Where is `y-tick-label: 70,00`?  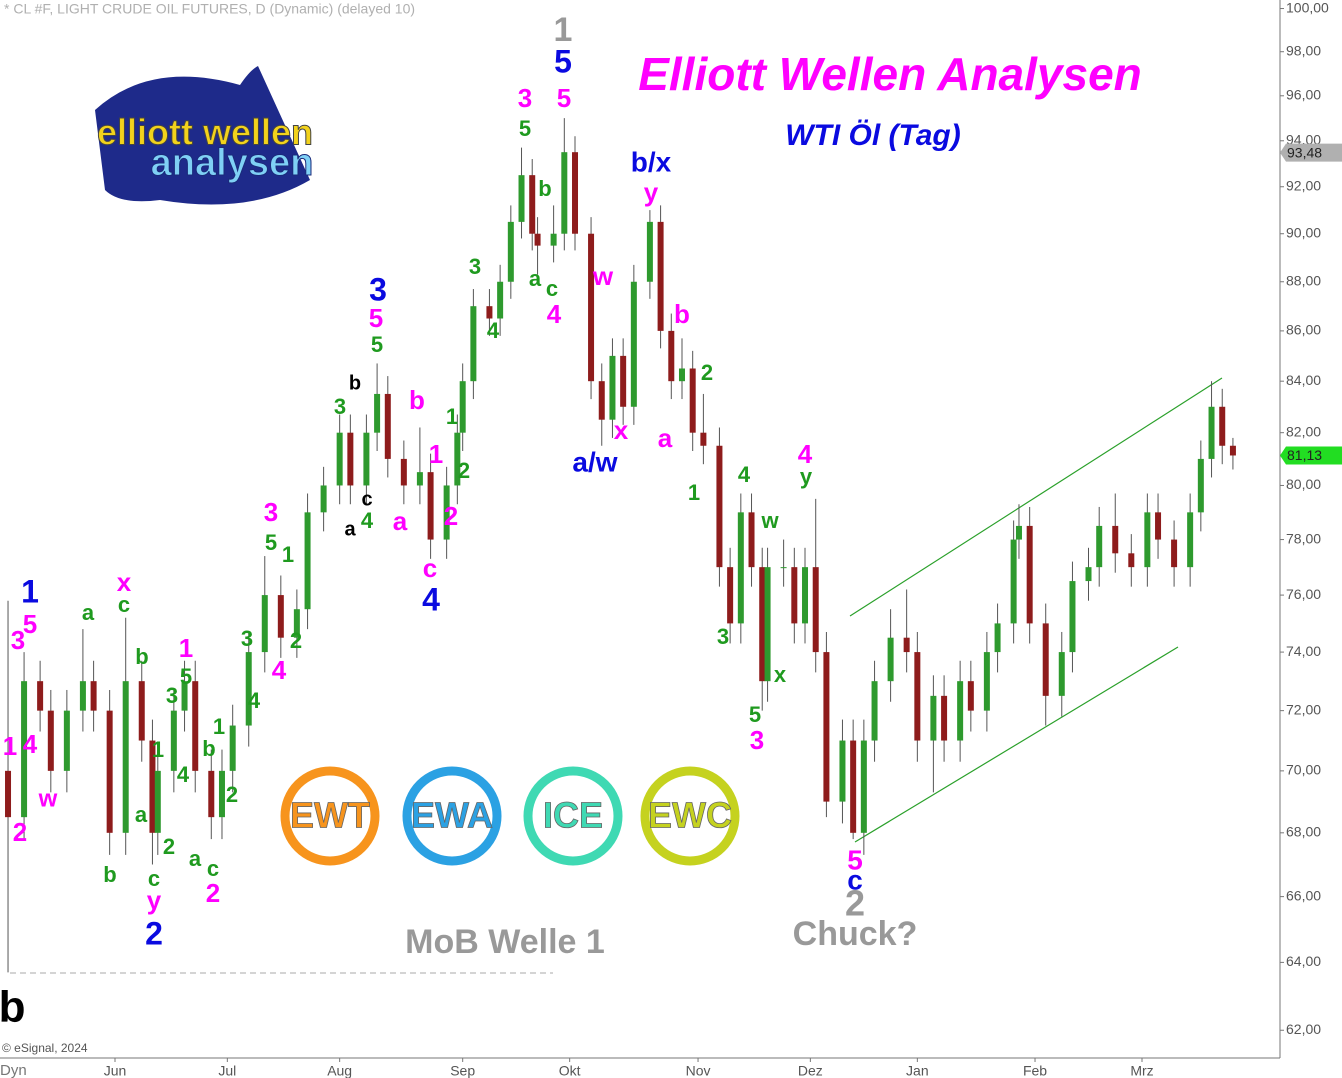
y-tick-label: 70,00 is located at coordinates (1303, 770).